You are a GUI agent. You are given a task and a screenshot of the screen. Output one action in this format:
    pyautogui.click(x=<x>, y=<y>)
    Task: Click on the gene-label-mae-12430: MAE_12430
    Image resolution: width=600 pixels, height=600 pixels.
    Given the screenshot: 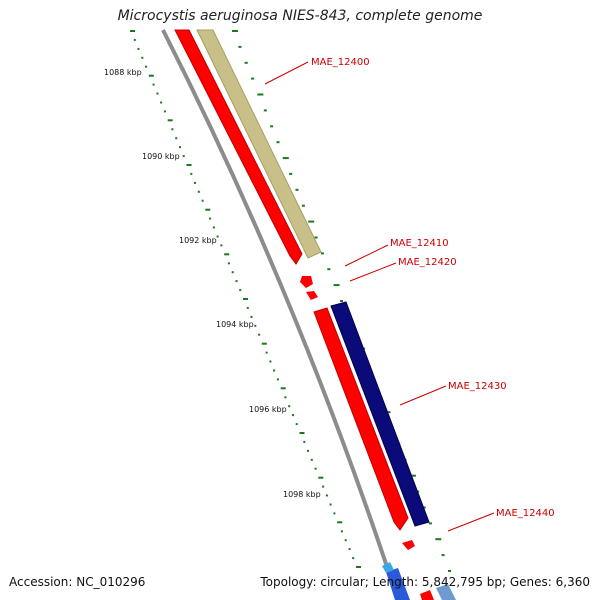 What is the action you would take?
    pyautogui.click(x=477, y=386)
    